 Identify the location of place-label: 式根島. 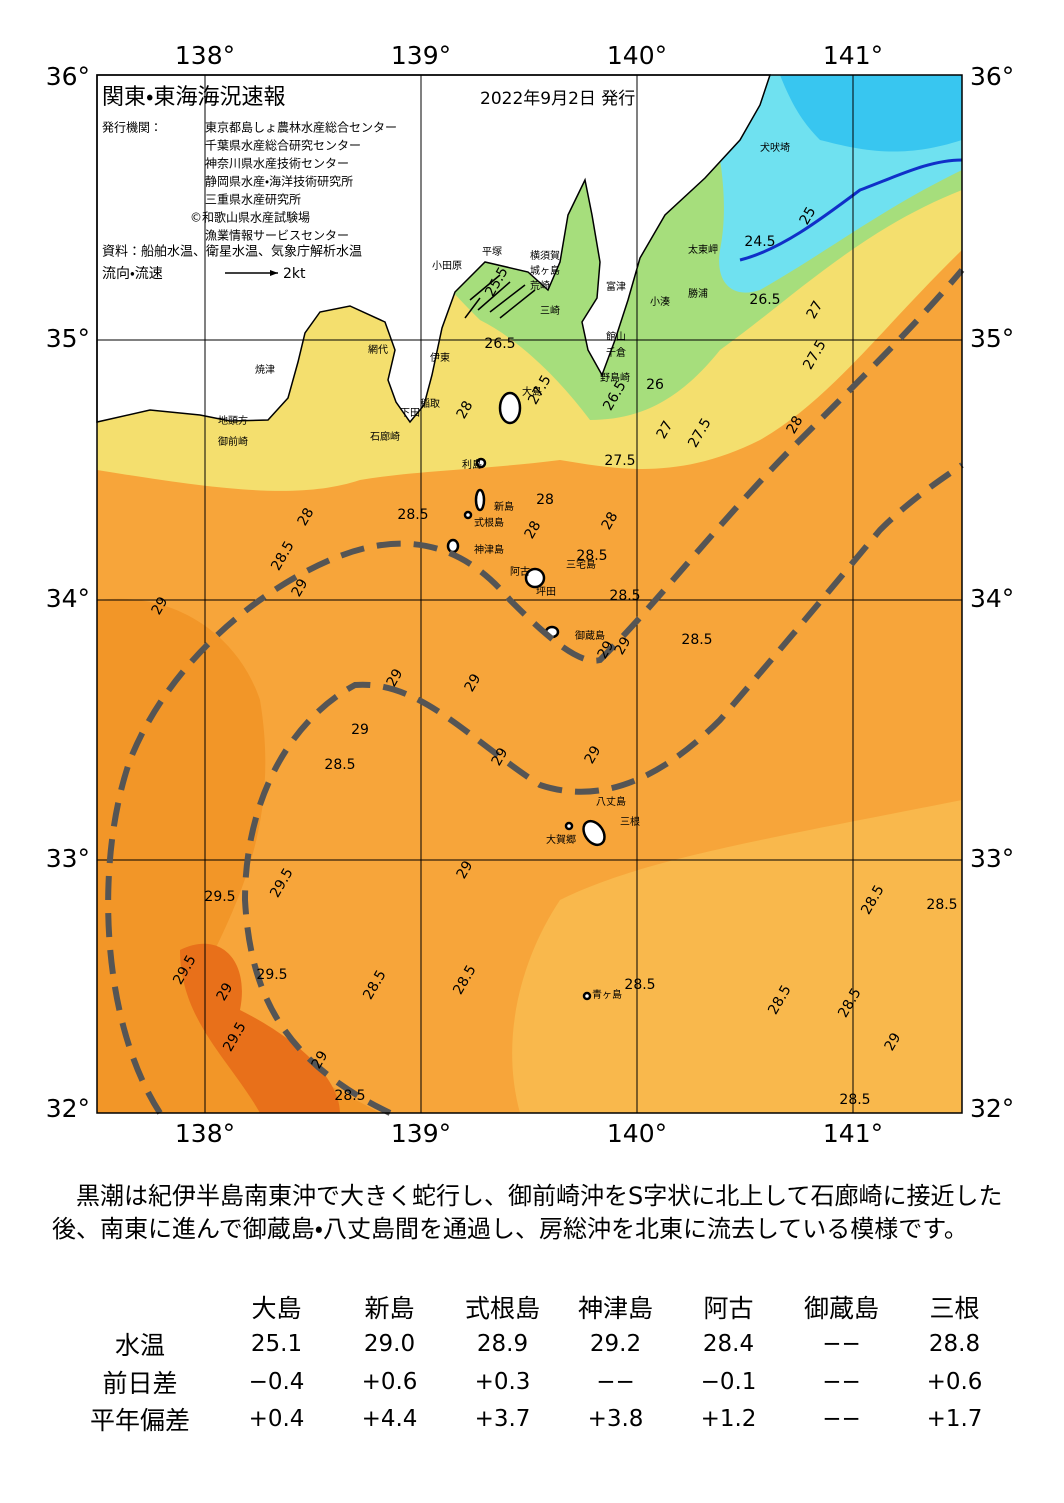
(489, 522).